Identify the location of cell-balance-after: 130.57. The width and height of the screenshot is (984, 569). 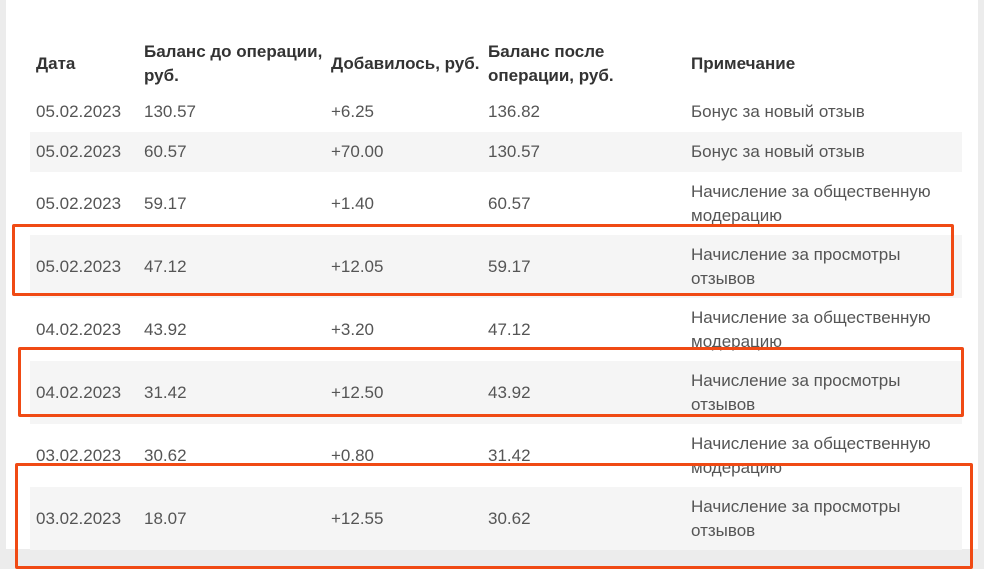
(583, 152).